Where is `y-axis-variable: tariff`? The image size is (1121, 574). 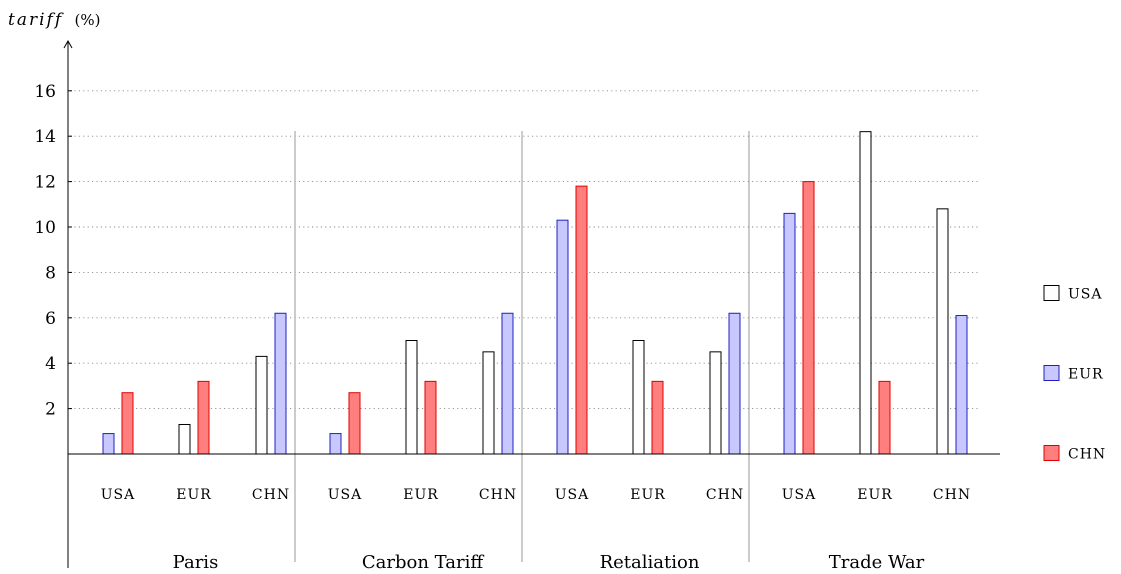
y-axis-variable: tariff is located at coordinates (36, 20).